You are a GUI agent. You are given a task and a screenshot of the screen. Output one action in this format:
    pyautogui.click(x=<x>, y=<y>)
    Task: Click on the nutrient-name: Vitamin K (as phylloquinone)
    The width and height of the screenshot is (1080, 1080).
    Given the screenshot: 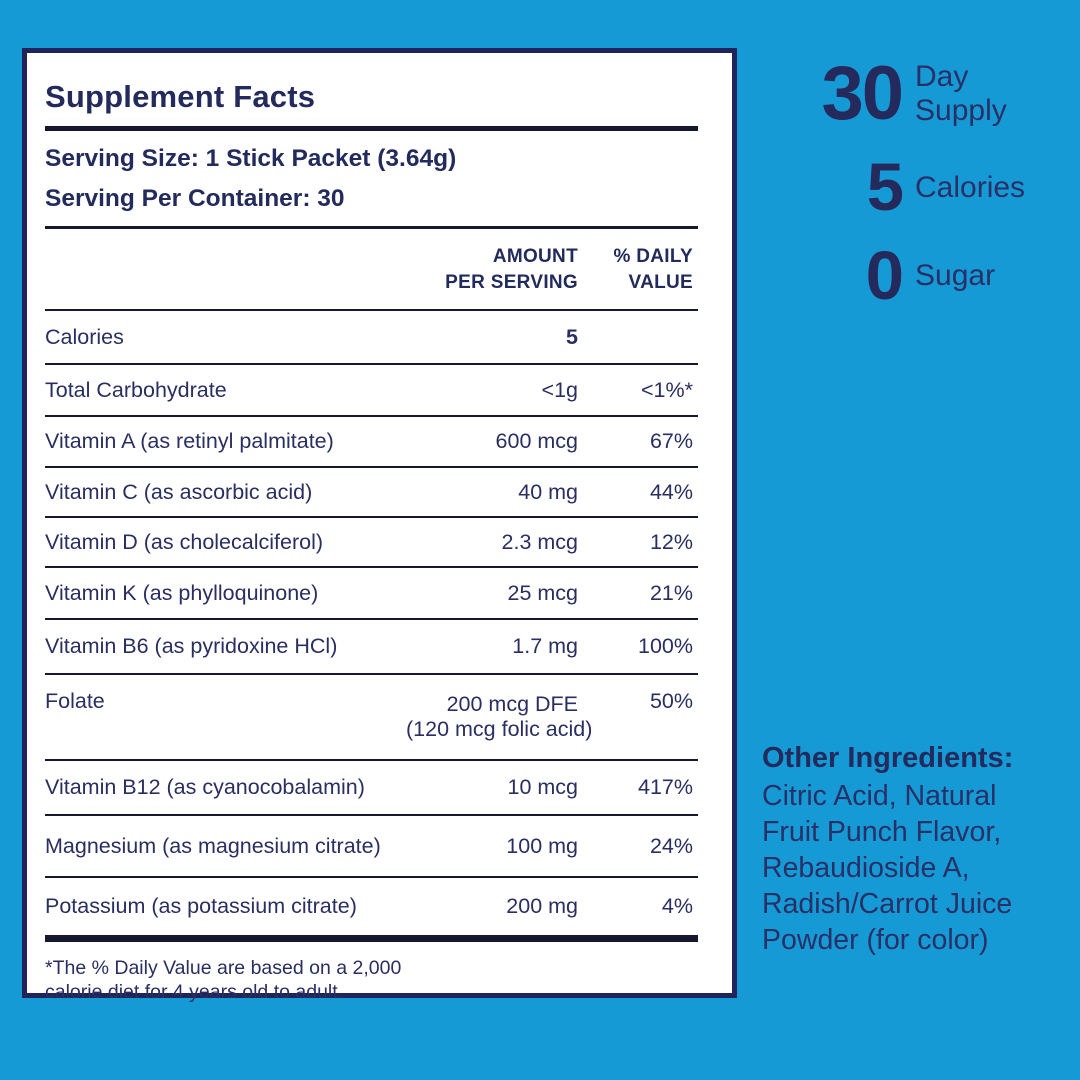 What is the action you would take?
    pyautogui.click(x=182, y=592)
    